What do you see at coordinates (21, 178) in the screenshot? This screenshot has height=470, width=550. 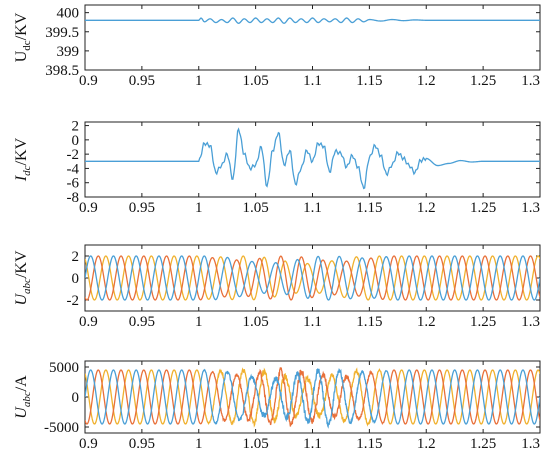 I see `y-axis-label-main: I` at bounding box center [21, 178].